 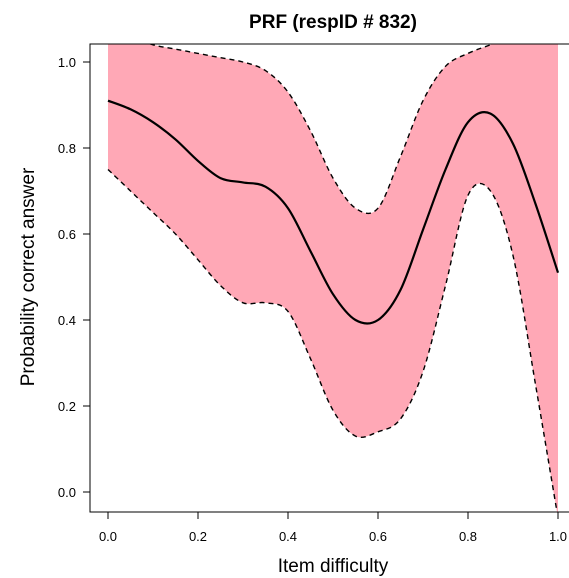 I want to click on x-axis-label: Item difficulty, so click(x=333, y=566).